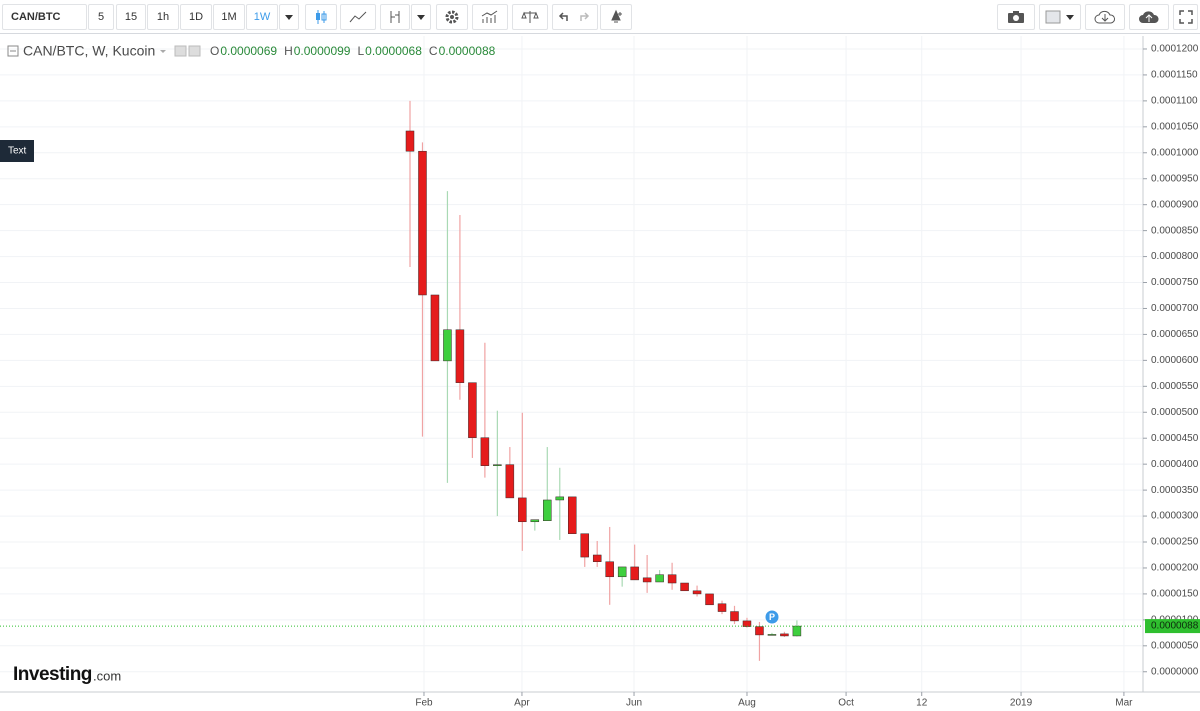 This screenshot has width=1200, height=711. Describe the element at coordinates (393, 51) in the screenshot. I see `ohlc-value: 0.0000068` at that location.